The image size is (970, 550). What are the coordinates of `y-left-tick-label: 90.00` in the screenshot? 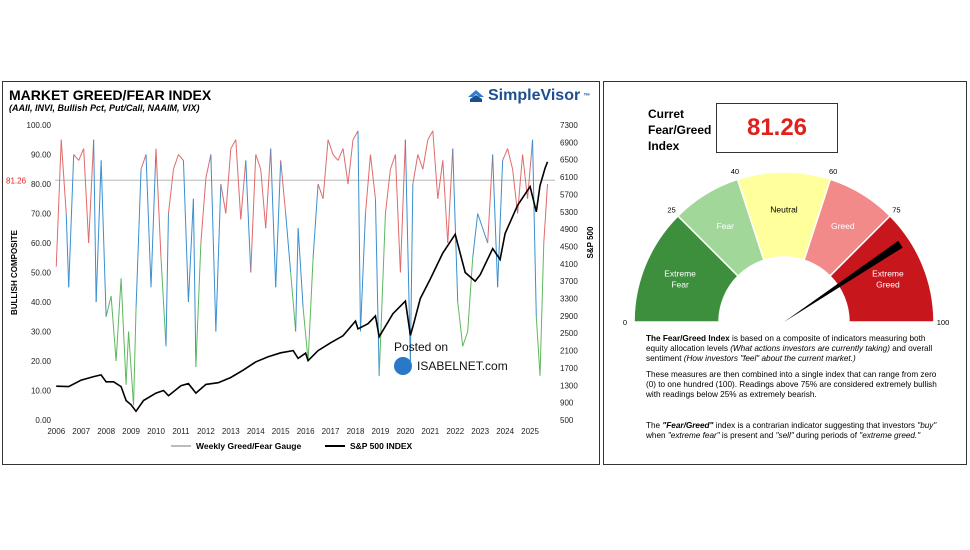 It's located at (41, 155).